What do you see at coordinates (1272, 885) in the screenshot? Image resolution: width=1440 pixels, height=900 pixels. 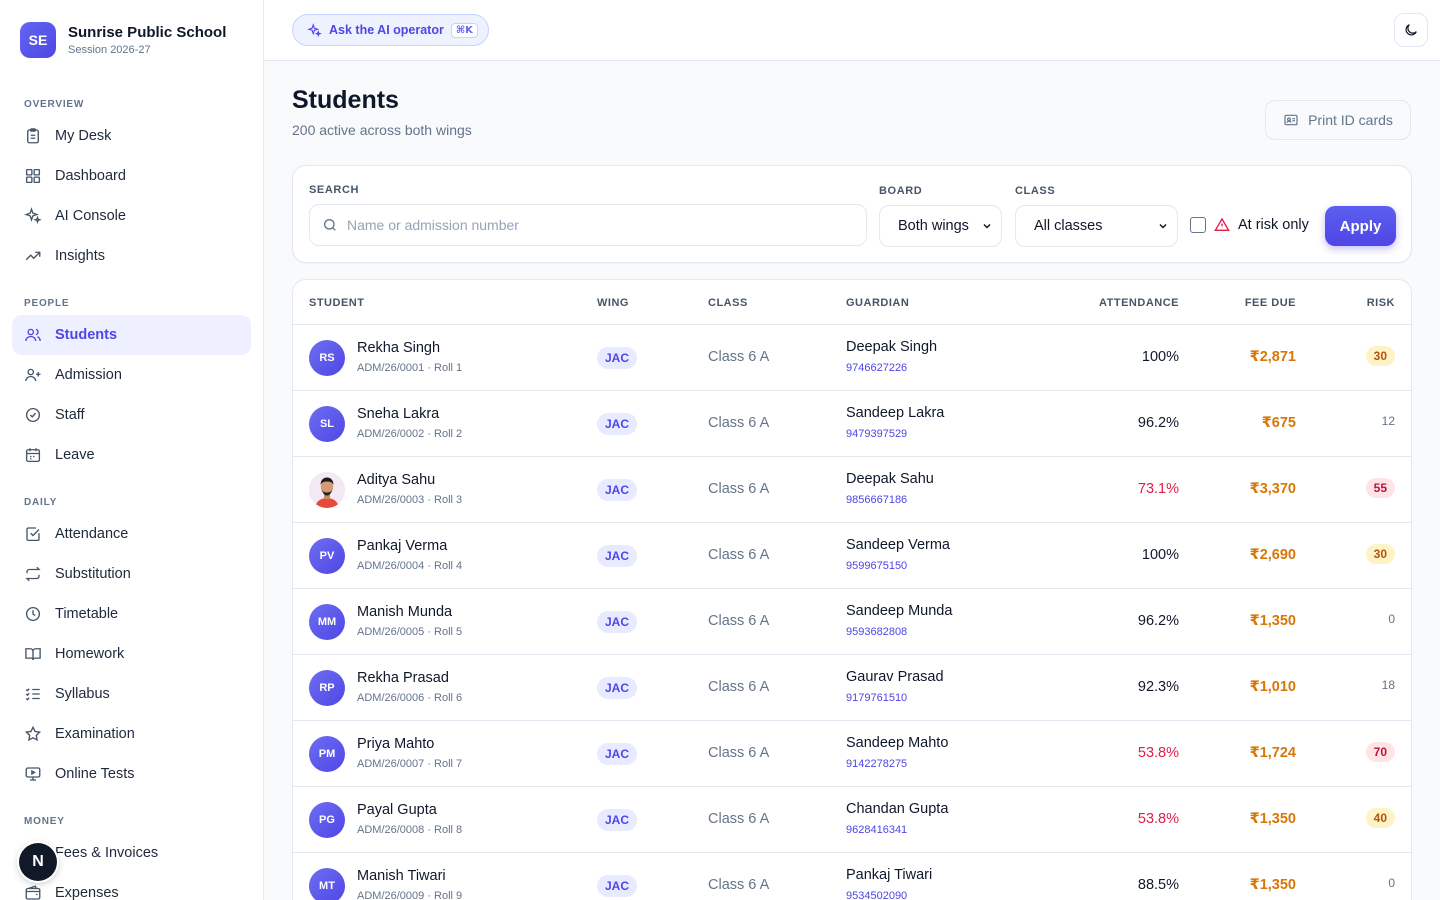 I see `fee-due-value: ₹1,350` at bounding box center [1272, 885].